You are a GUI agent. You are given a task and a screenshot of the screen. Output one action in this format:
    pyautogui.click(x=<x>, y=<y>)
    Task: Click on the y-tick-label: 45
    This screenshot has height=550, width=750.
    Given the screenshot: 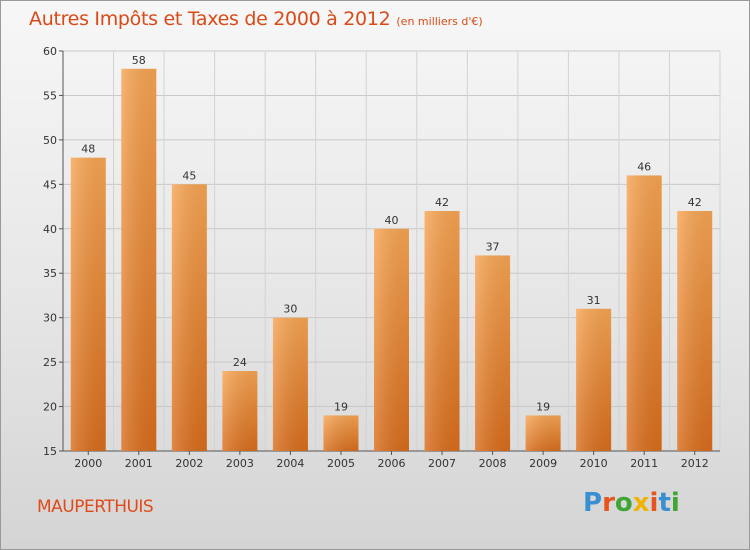 What is the action you would take?
    pyautogui.click(x=50, y=184)
    